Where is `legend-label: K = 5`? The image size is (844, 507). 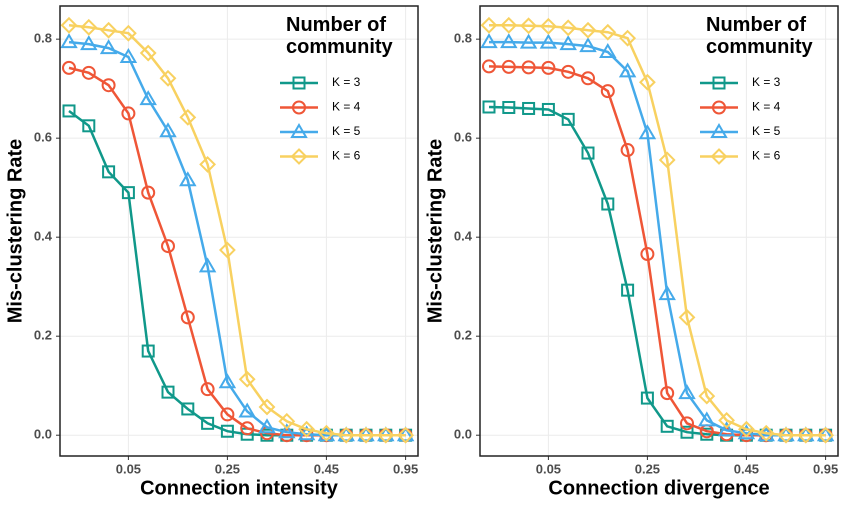 legend-label: K = 5 is located at coordinates (766, 131).